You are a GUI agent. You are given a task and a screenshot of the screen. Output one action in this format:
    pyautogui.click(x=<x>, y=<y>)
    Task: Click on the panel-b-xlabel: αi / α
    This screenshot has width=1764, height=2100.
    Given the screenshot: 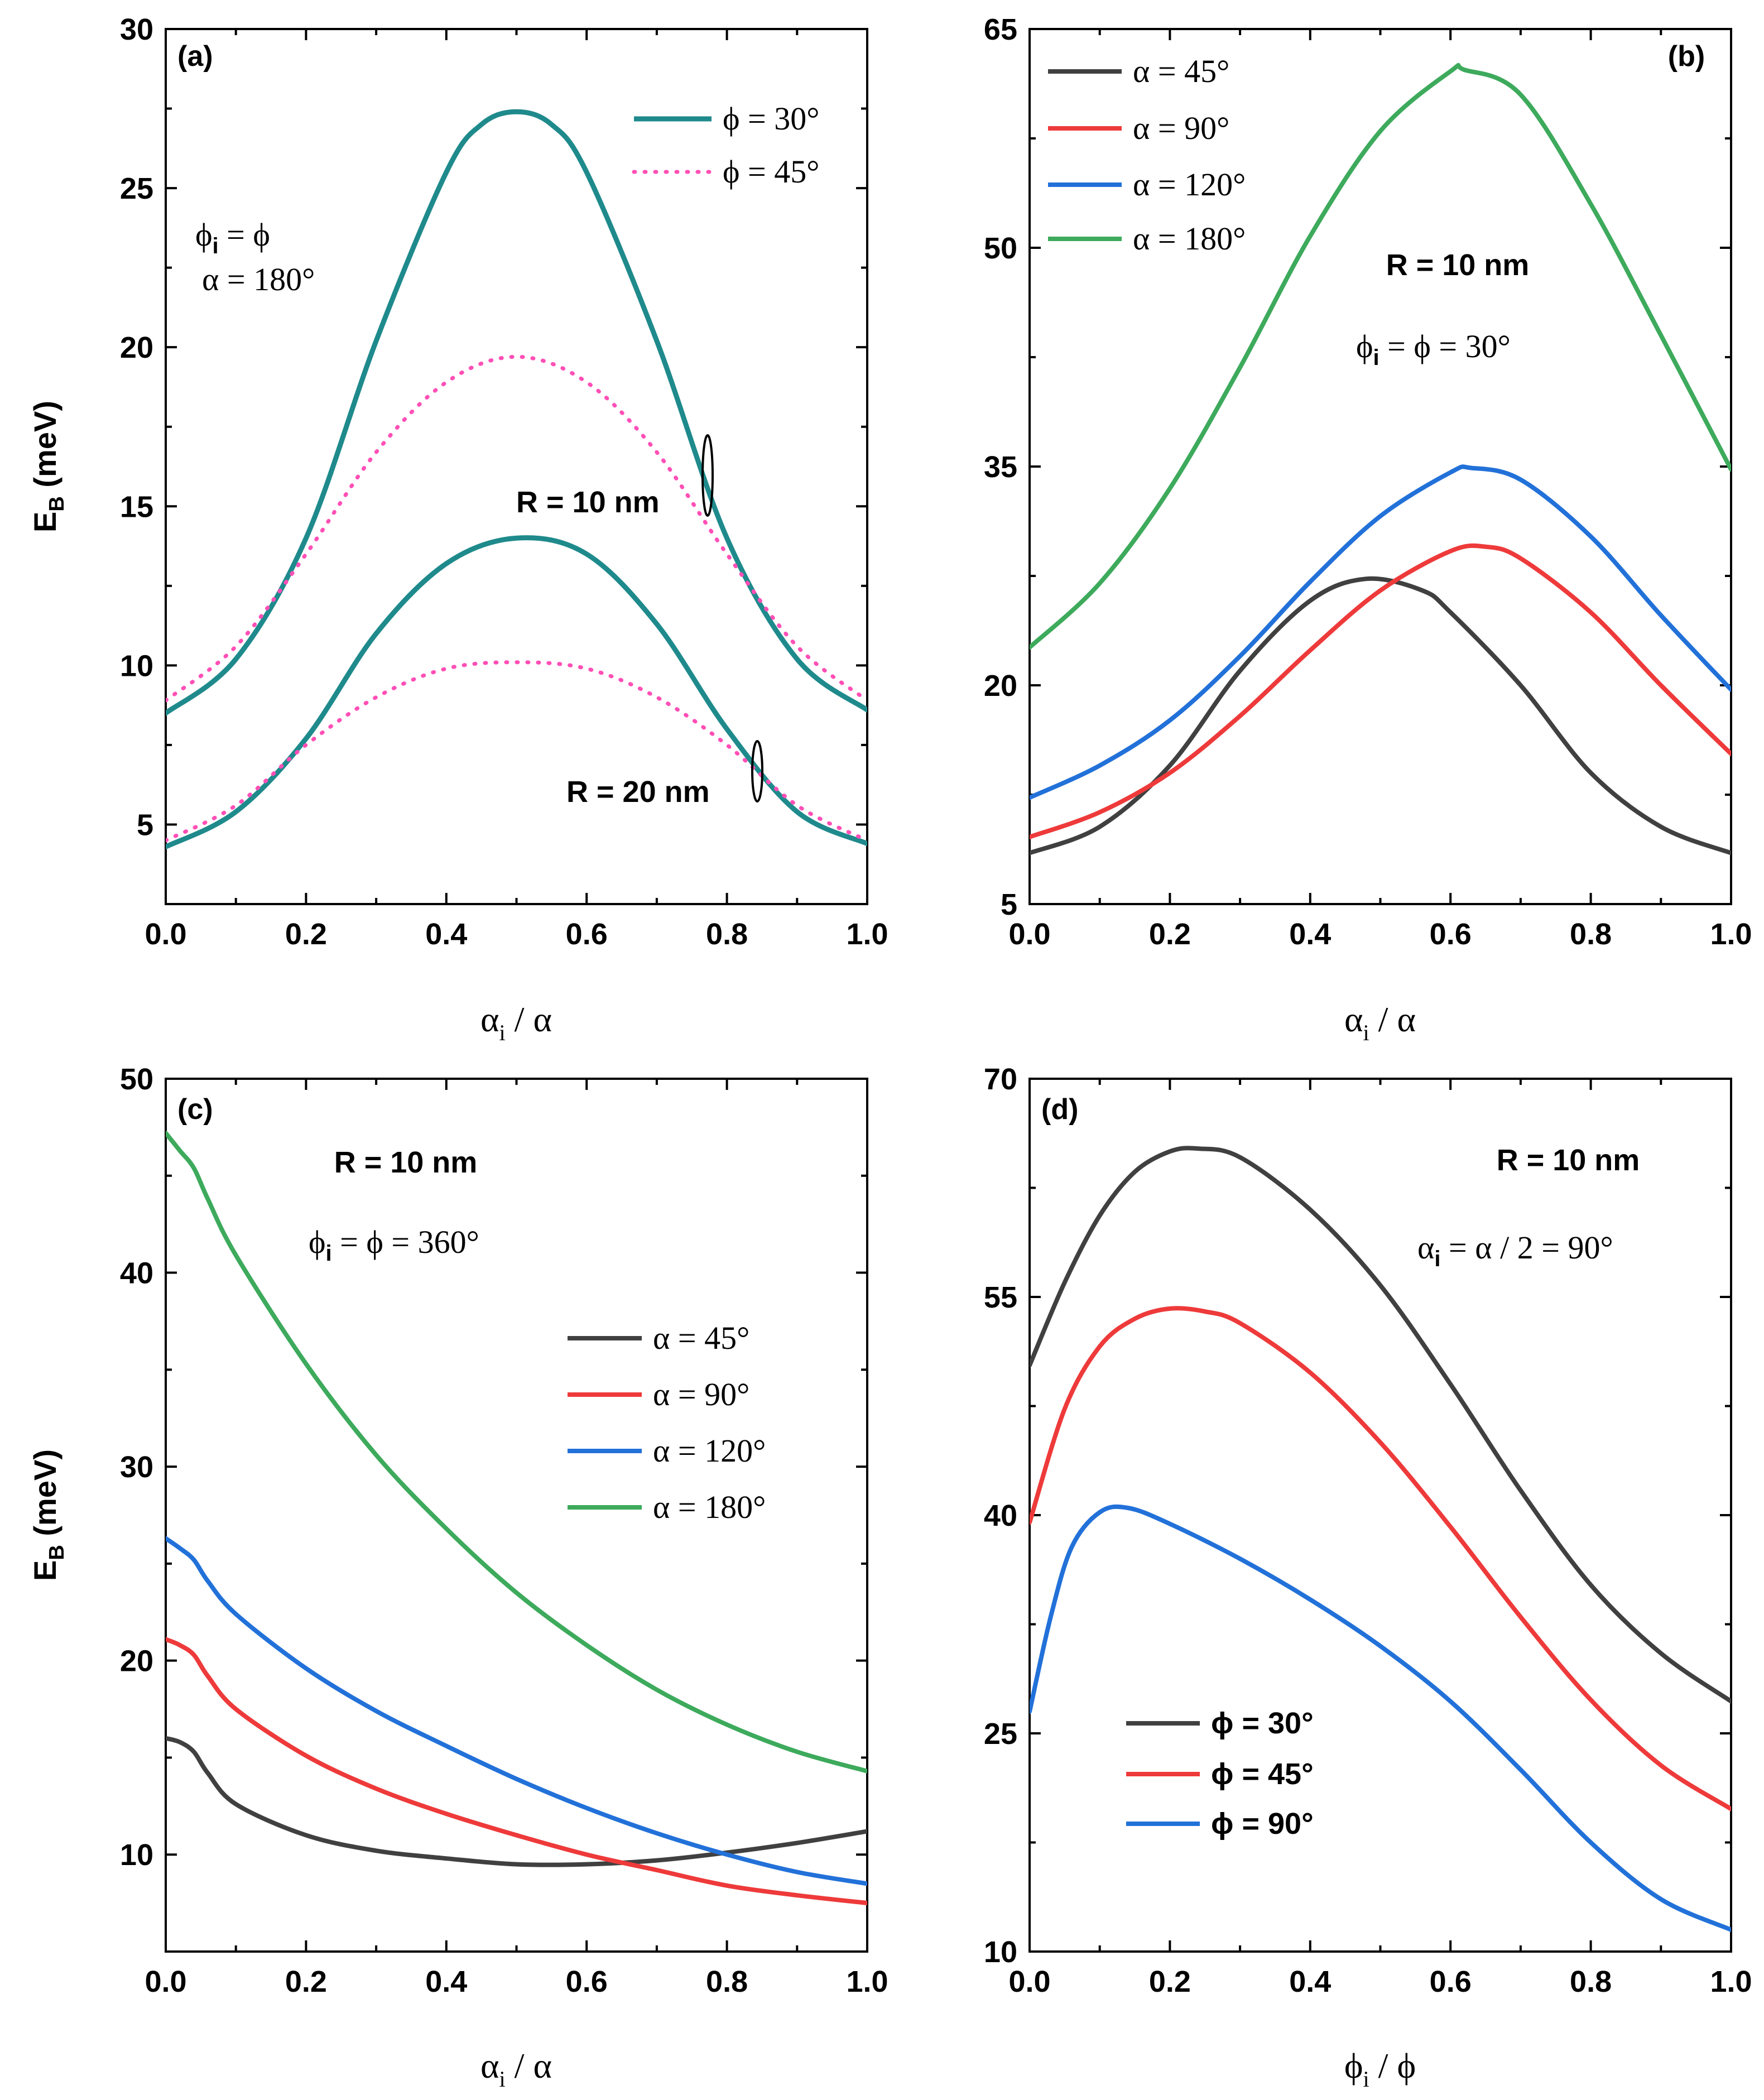 What is the action you would take?
    pyautogui.click(x=1380, y=1022)
    